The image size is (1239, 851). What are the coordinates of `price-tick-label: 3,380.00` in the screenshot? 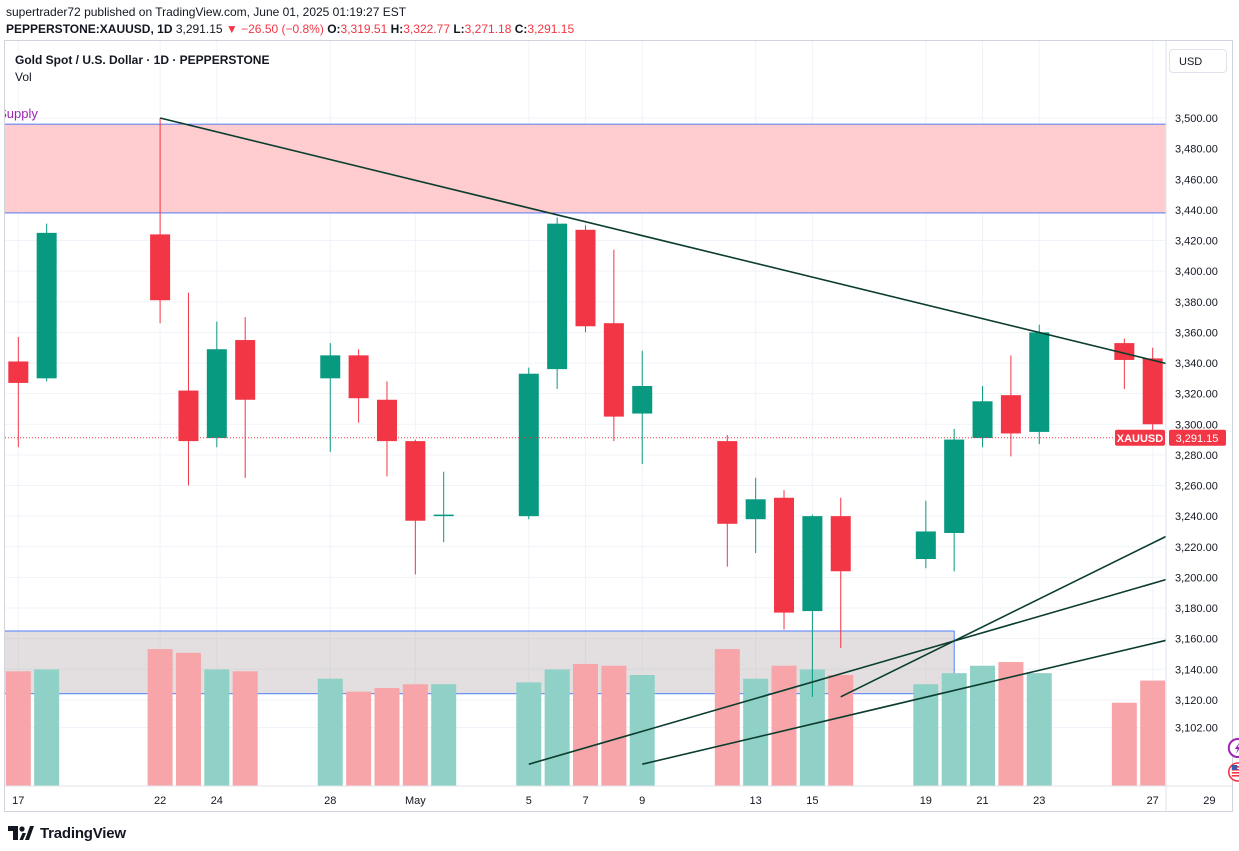 It's located at (1196, 303).